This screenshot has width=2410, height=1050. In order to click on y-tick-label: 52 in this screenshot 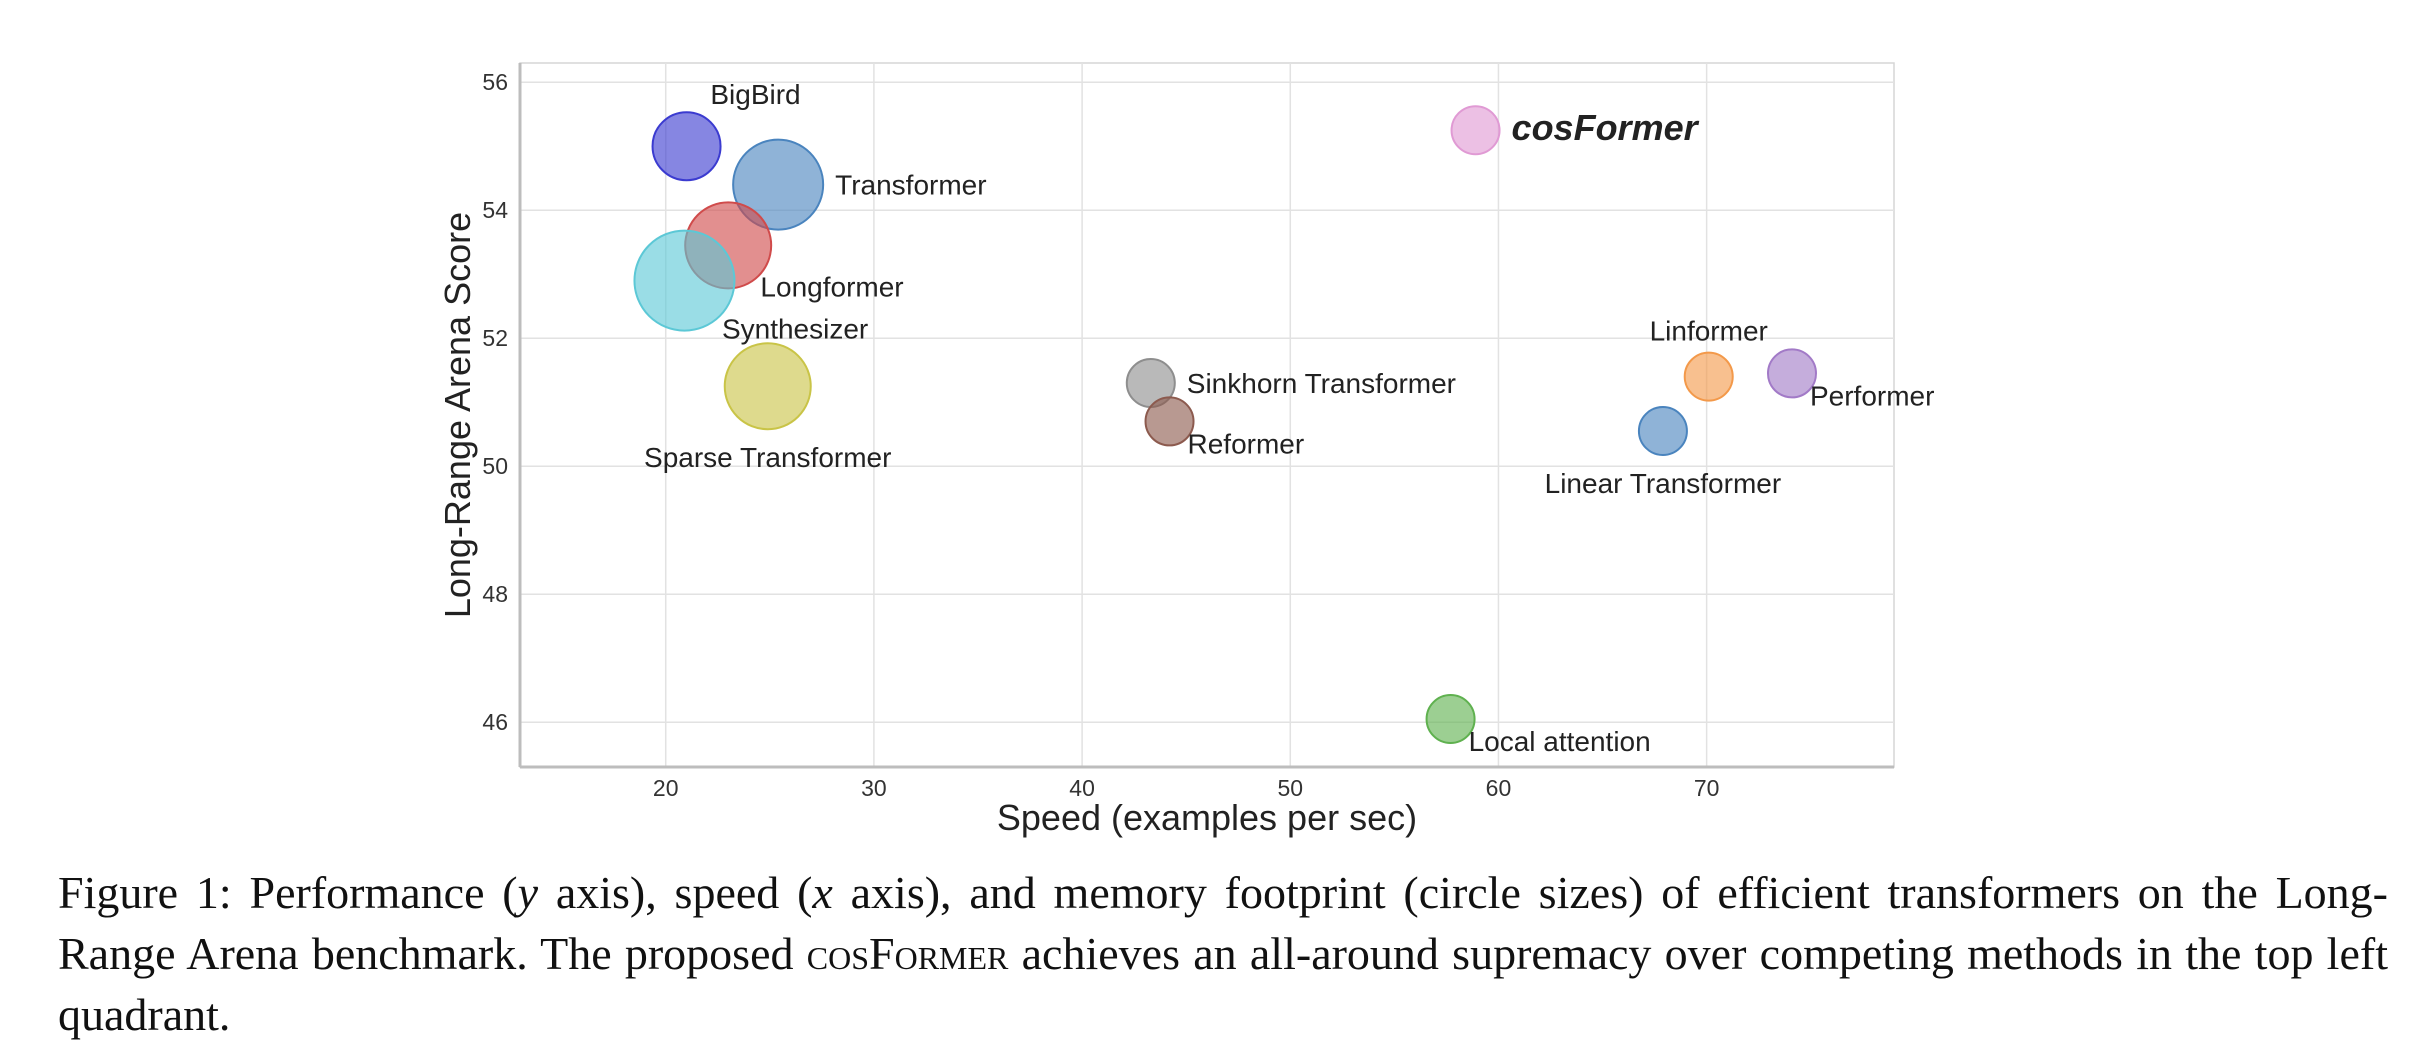, I will do `click(495, 338)`.